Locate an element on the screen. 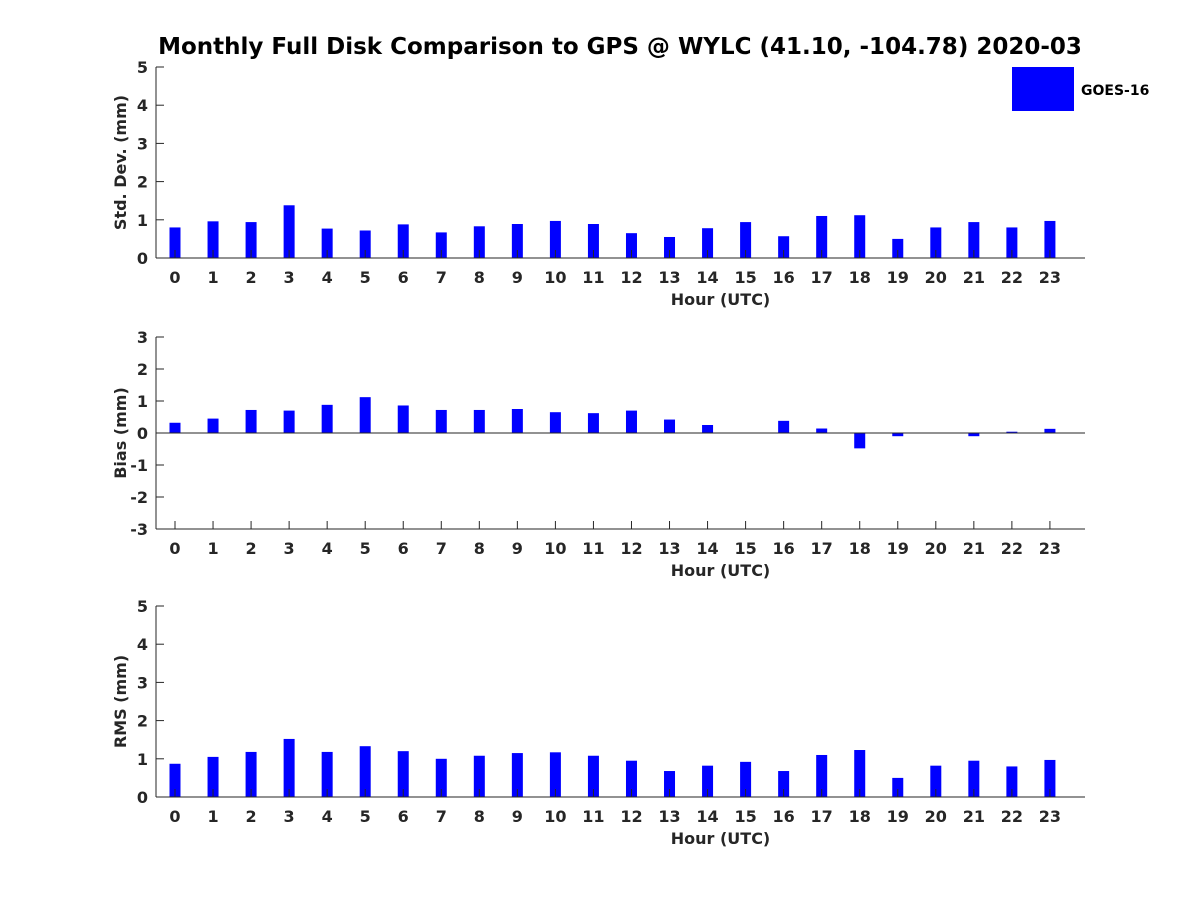  x-tick-label: 23 is located at coordinates (1050, 277).